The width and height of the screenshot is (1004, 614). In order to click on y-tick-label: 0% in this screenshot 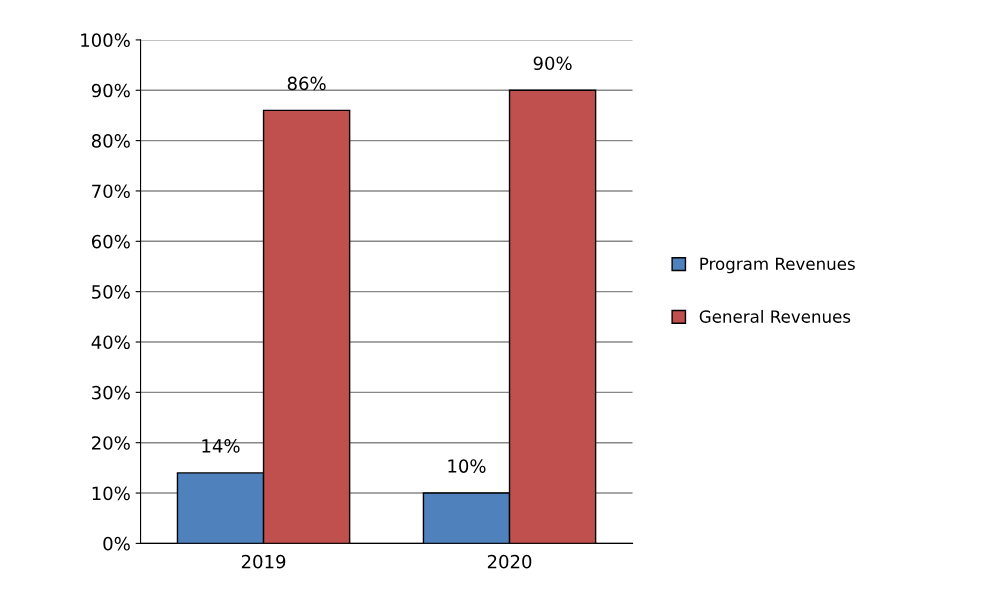, I will do `click(116, 543)`.